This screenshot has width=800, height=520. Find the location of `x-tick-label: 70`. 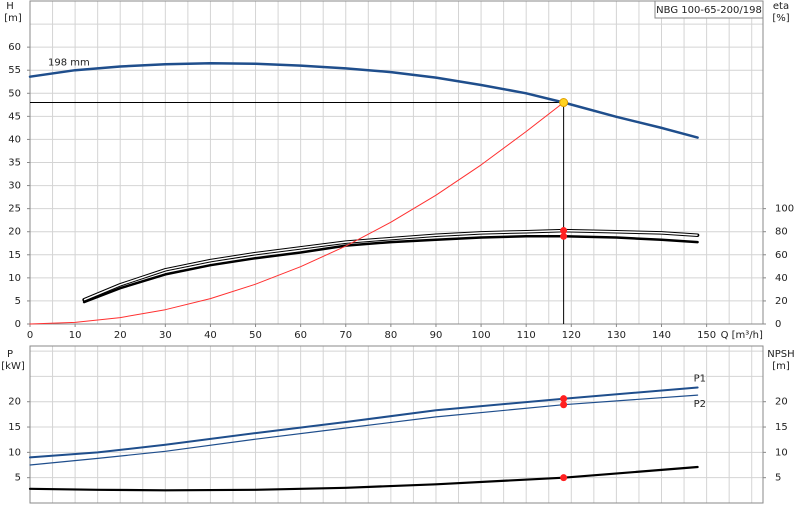

x-tick-label: 70 is located at coordinates (345, 335).